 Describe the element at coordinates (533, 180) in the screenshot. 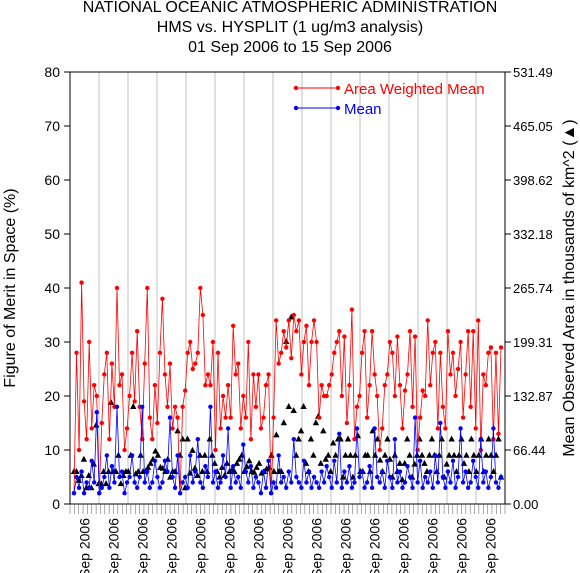

I see `y2-tick-label: 398.62` at that location.